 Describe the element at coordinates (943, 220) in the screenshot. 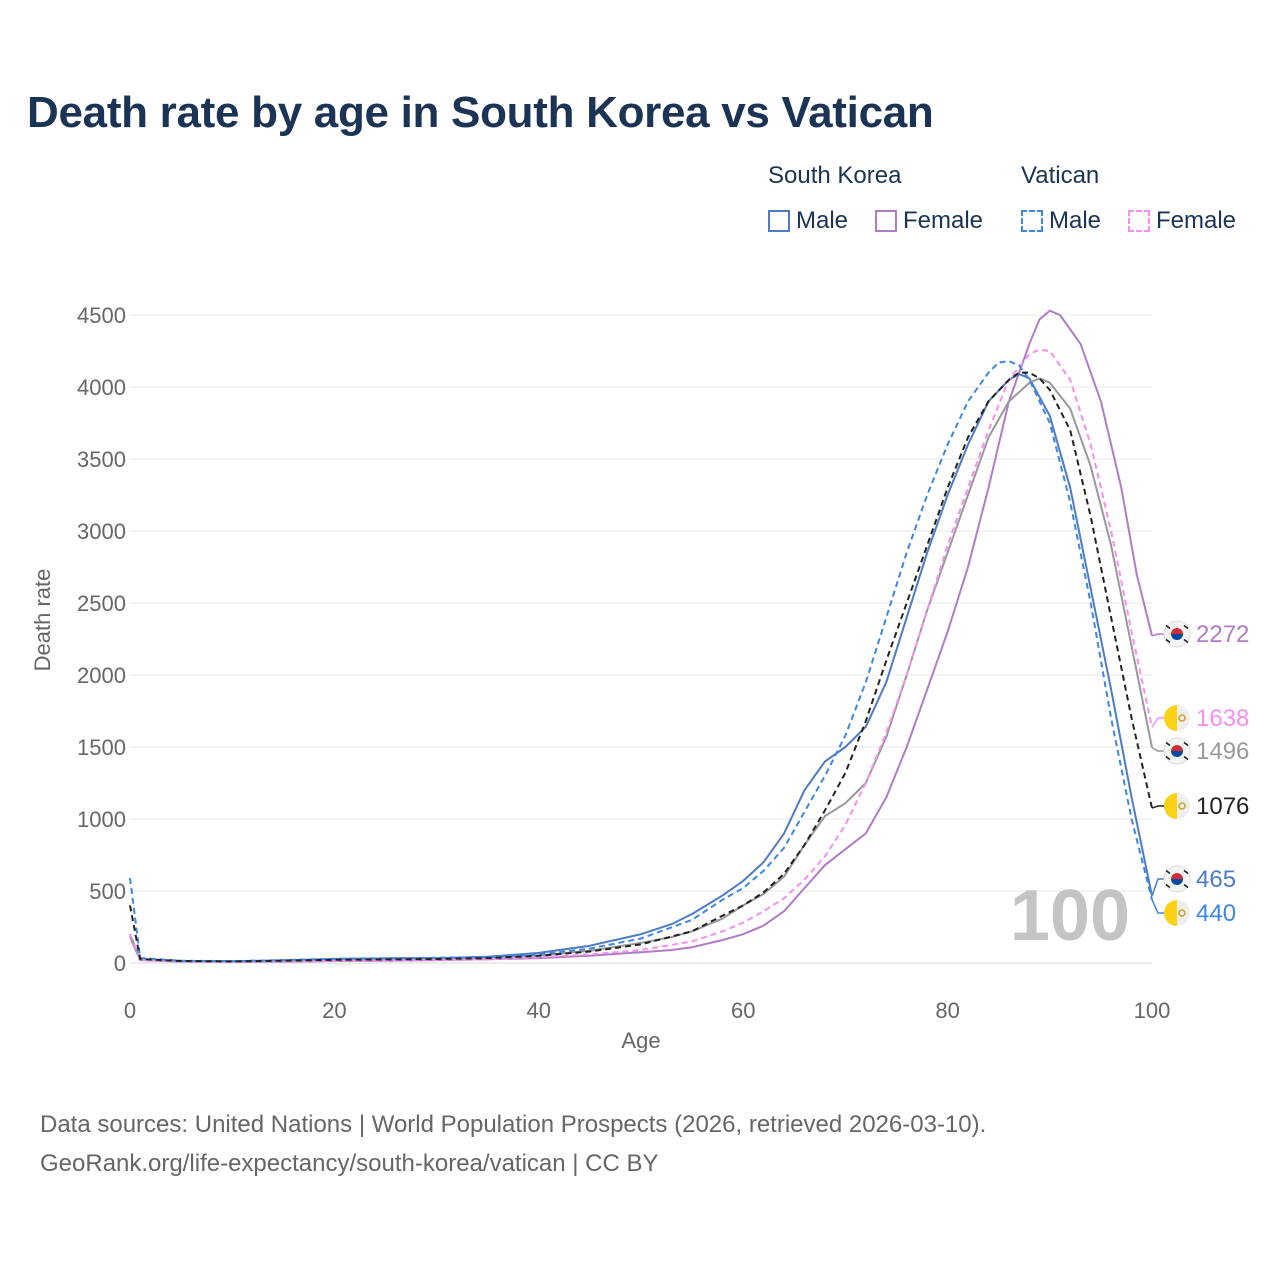

I see `legend-label-south-korea-female: Female` at that location.